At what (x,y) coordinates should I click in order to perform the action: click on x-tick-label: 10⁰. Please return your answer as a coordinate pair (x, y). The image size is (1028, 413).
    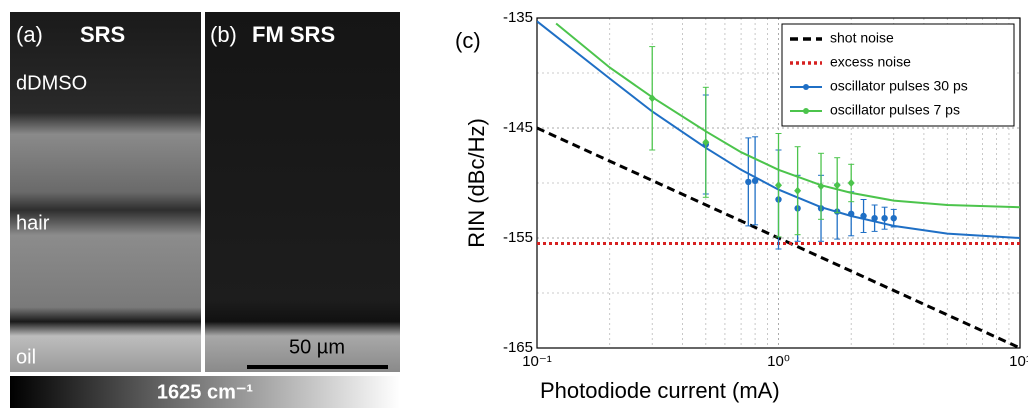
    Looking at the image, I should click on (778, 361).